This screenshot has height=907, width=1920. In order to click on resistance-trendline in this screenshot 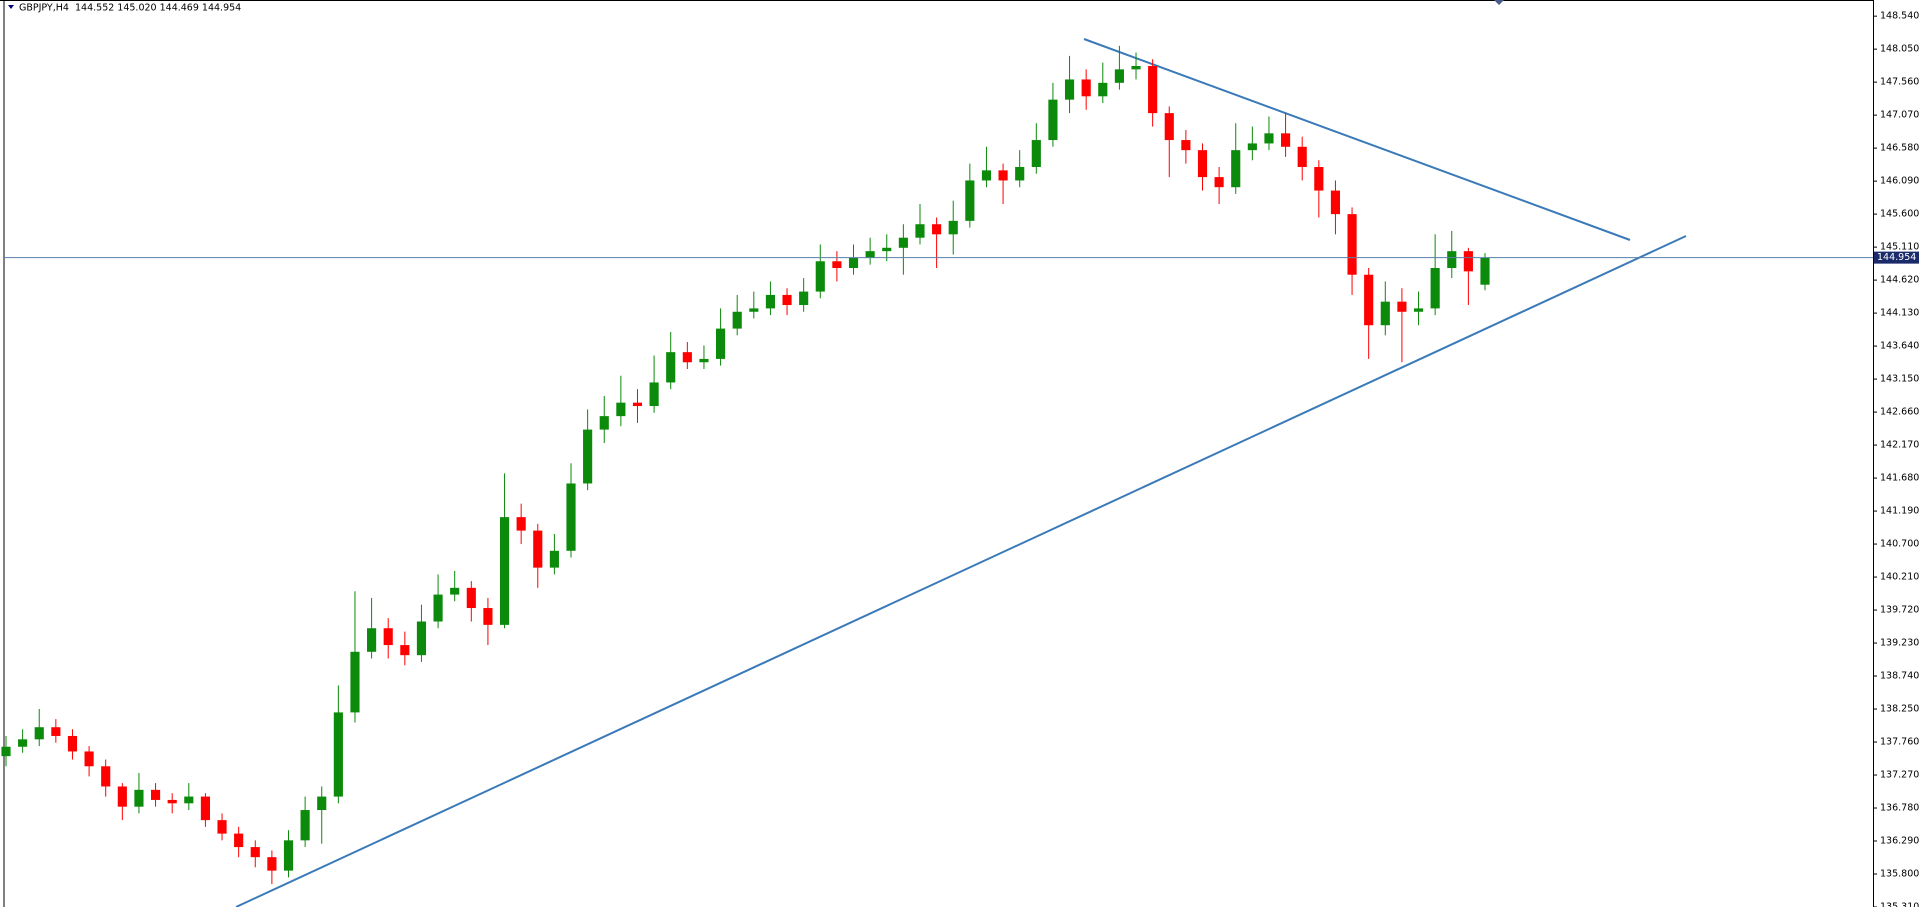, I will do `click(1357, 139)`.